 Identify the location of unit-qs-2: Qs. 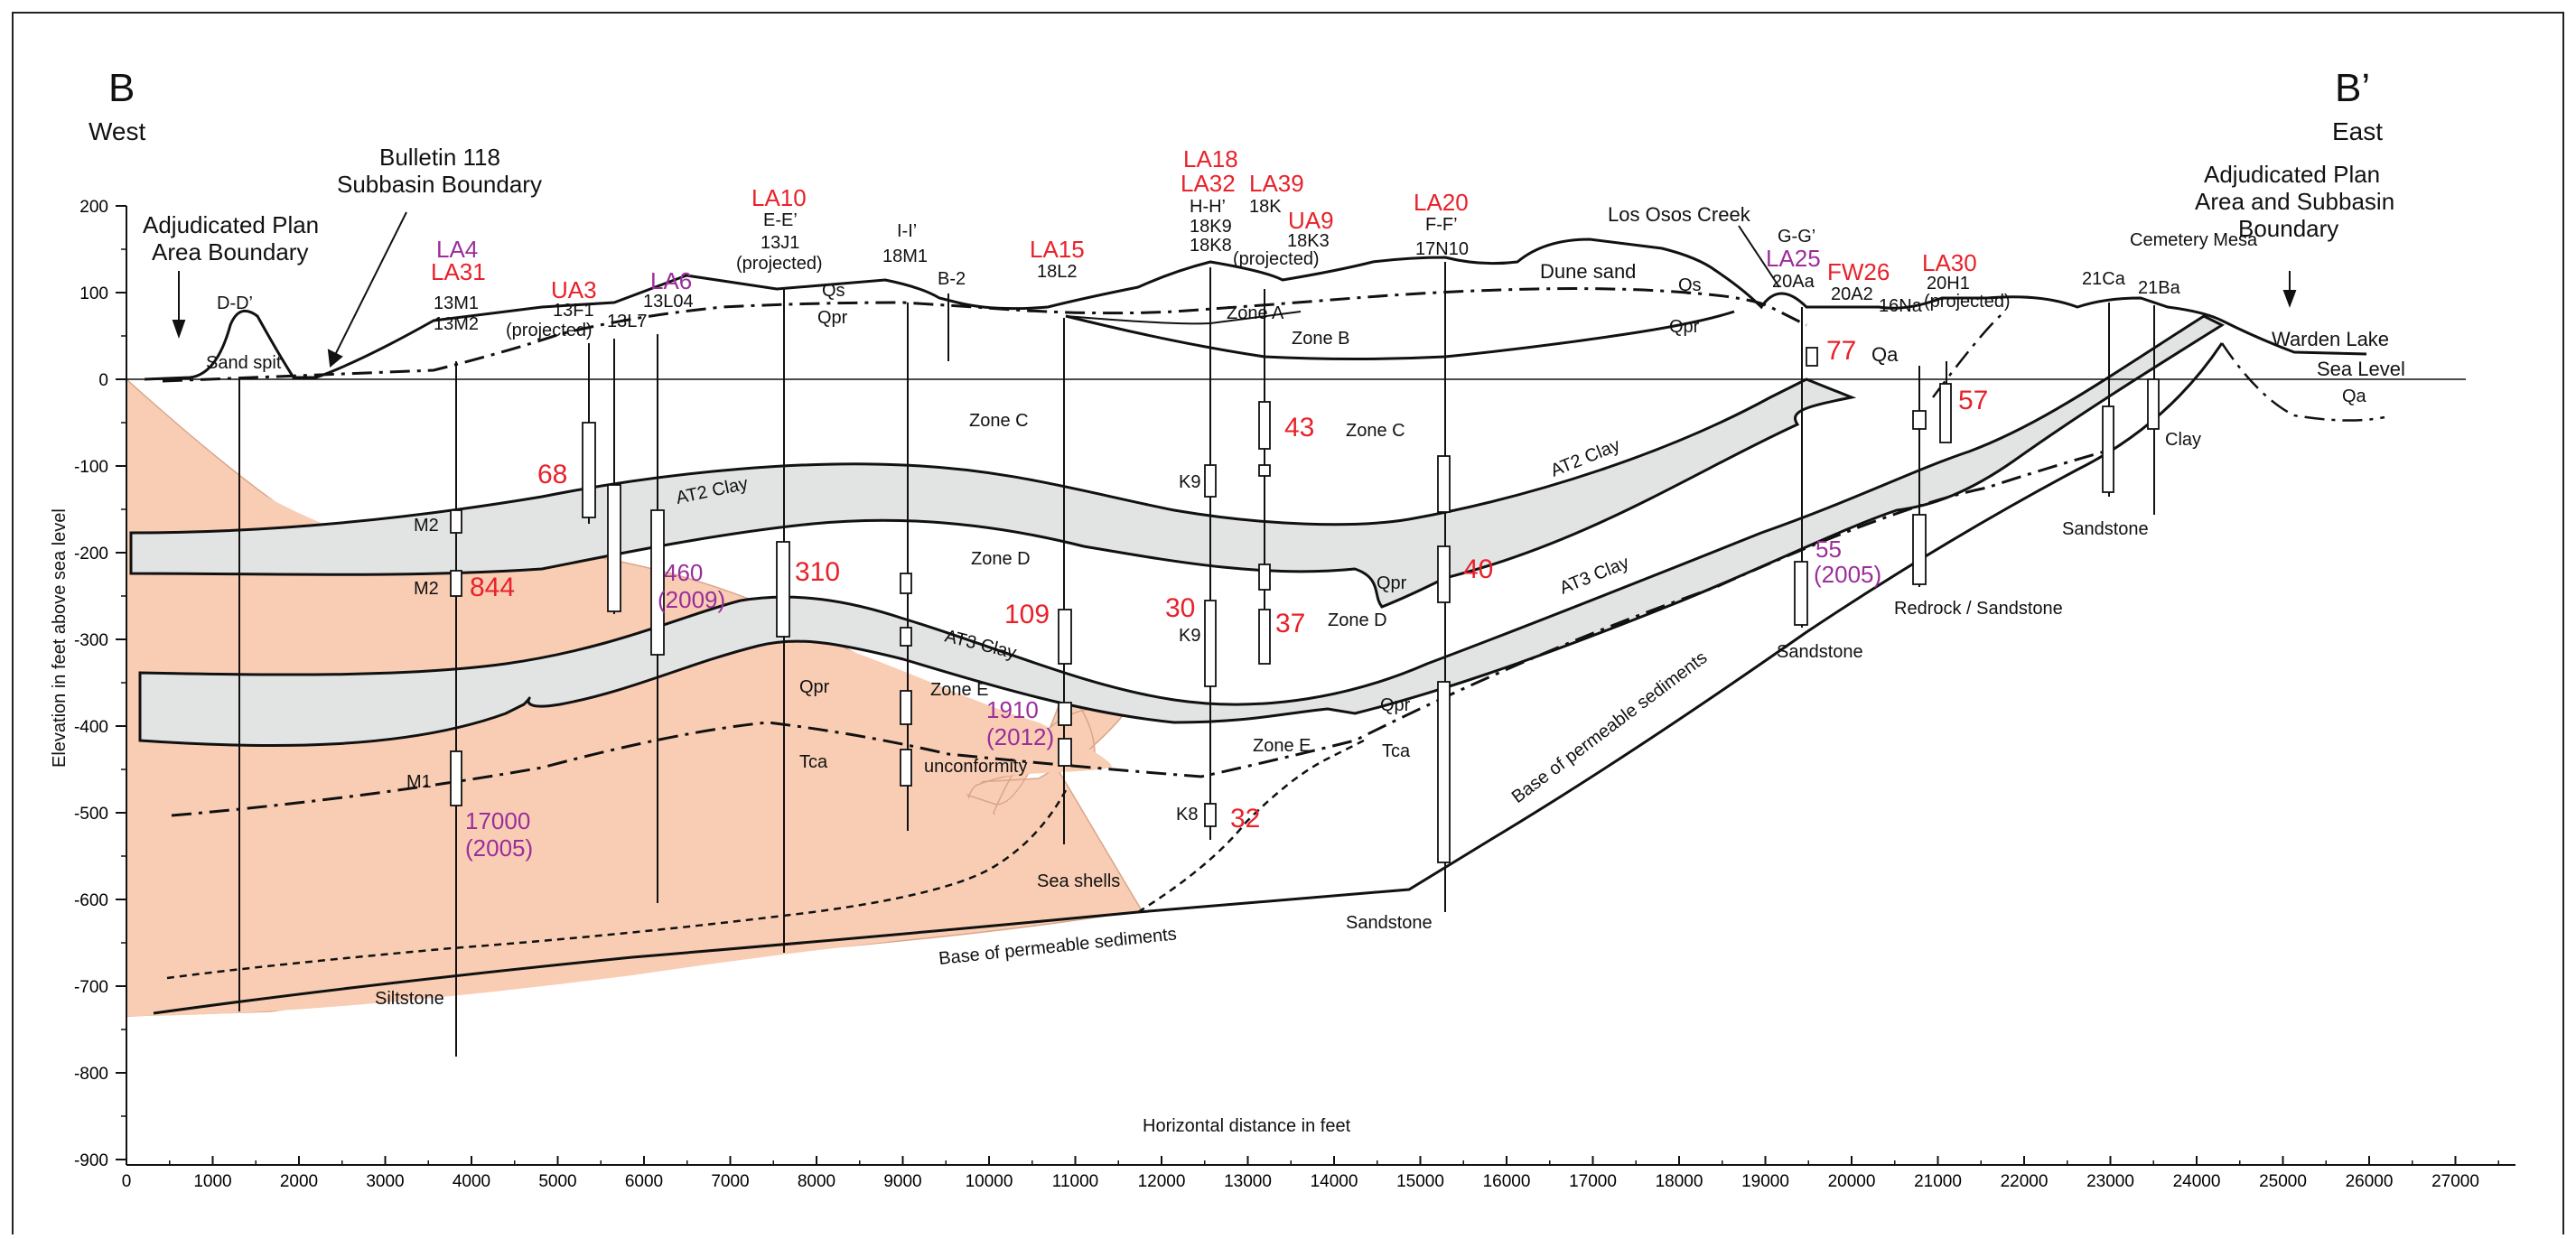
(1690, 285).